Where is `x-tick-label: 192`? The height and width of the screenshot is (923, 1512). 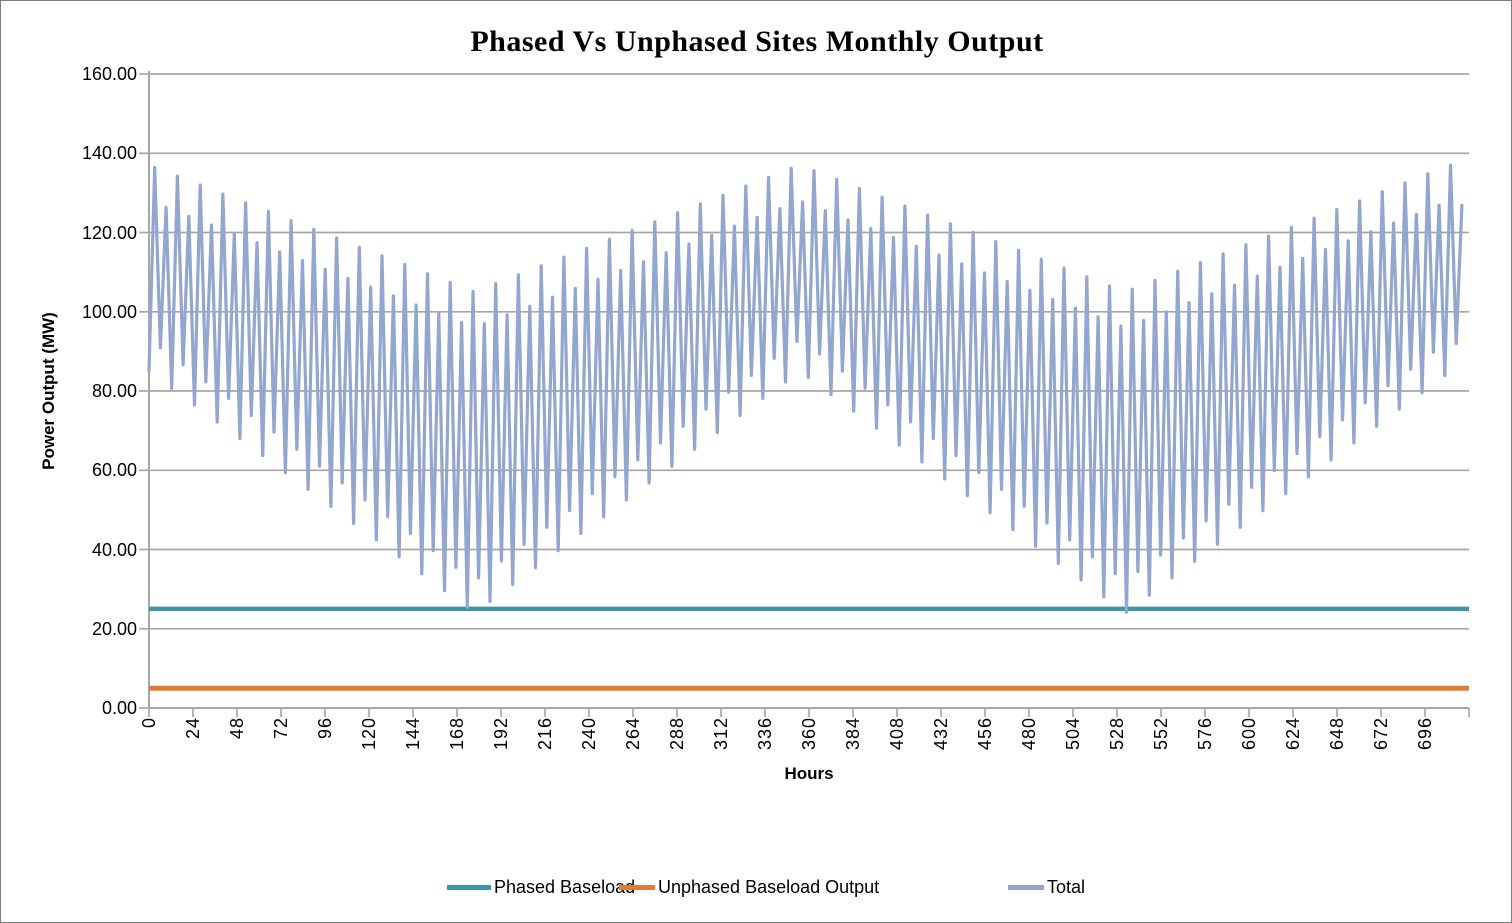
x-tick-label: 192 is located at coordinates (501, 734).